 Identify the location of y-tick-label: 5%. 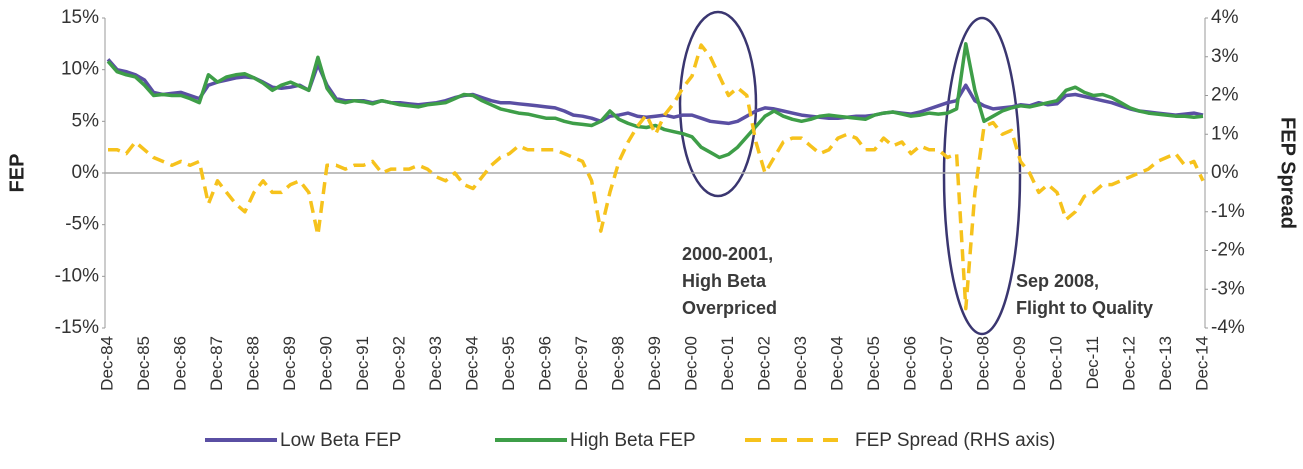
(86, 120).